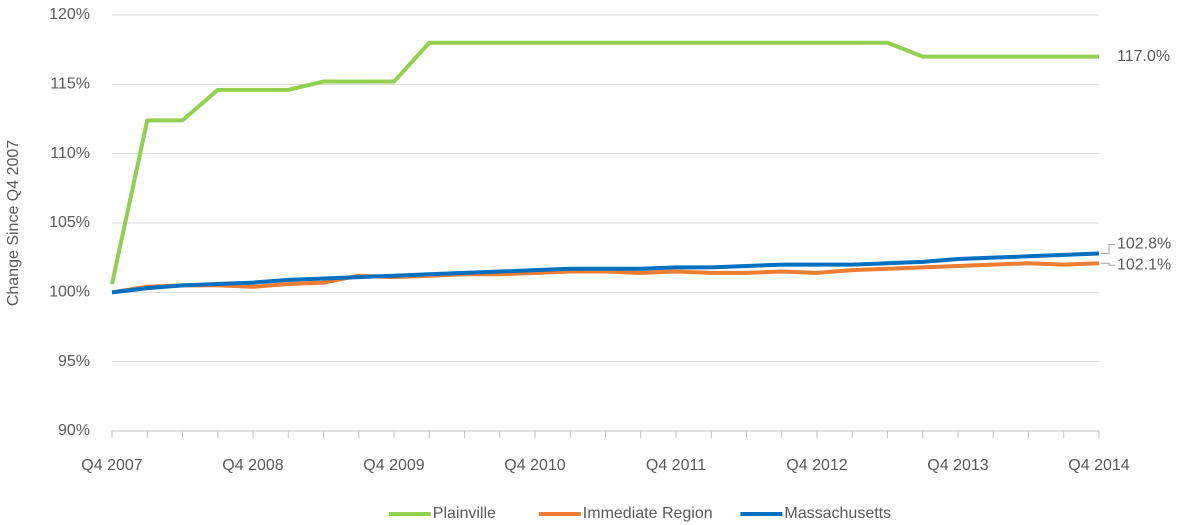 The image size is (1192, 525). Describe the element at coordinates (1144, 264) in the screenshot. I see `data-label: 102.1%` at that location.